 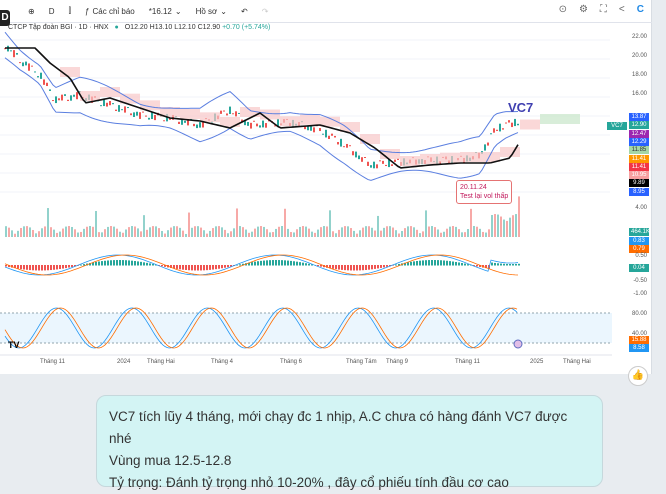 What do you see at coordinates (621, 9) in the screenshot?
I see `share-icon: <` at bounding box center [621, 9].